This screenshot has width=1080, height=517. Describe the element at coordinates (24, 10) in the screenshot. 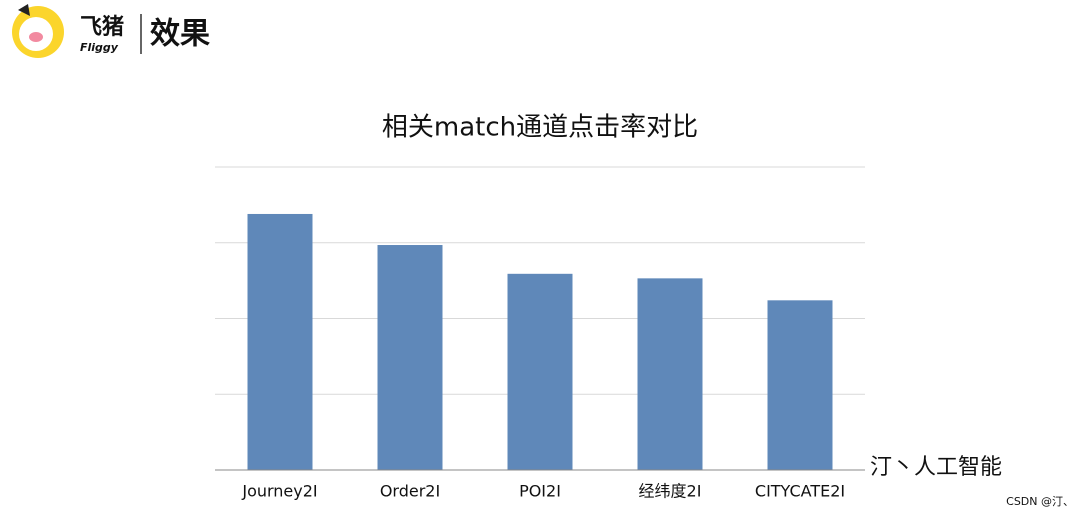

I see `logo-ear` at that location.